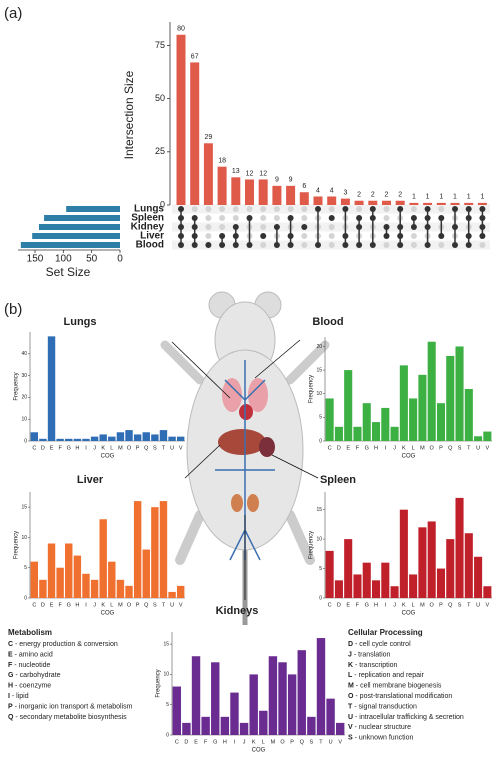 The height and width of the screenshot is (759, 500). What do you see at coordinates (181, 605) in the screenshot?
I see `x-tick-label: V` at bounding box center [181, 605].